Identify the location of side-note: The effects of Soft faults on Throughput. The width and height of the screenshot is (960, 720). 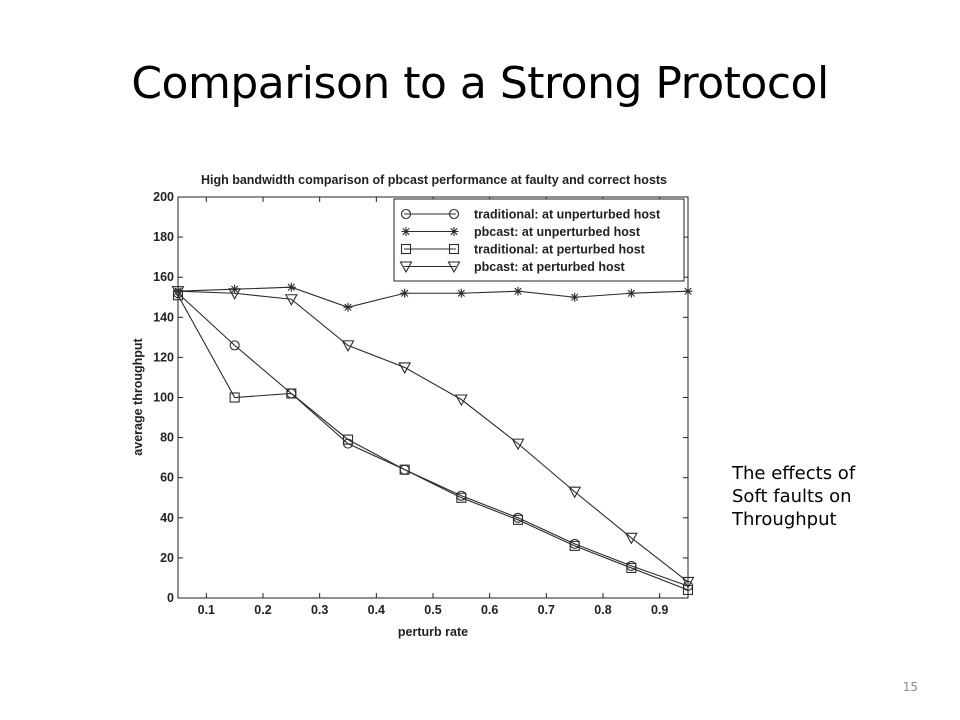
(812, 496).